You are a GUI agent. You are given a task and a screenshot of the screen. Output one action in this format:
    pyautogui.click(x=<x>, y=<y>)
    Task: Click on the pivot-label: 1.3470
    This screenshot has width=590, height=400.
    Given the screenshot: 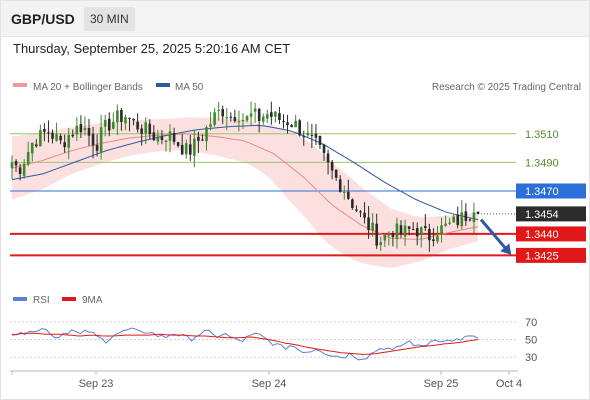 What is the action you would take?
    pyautogui.click(x=542, y=192)
    